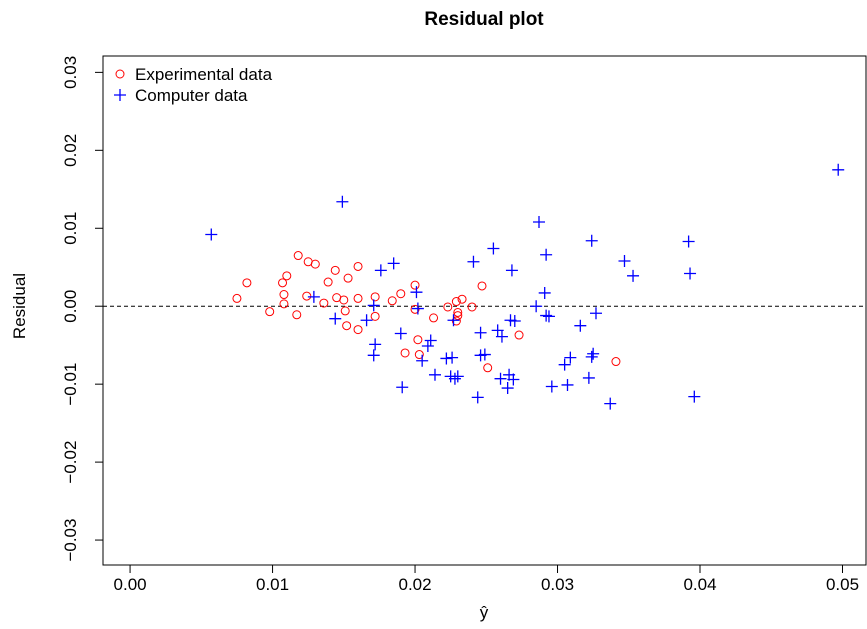 The height and width of the screenshot is (629, 867). I want to click on y-tick-label: −0.03, so click(70, 540).